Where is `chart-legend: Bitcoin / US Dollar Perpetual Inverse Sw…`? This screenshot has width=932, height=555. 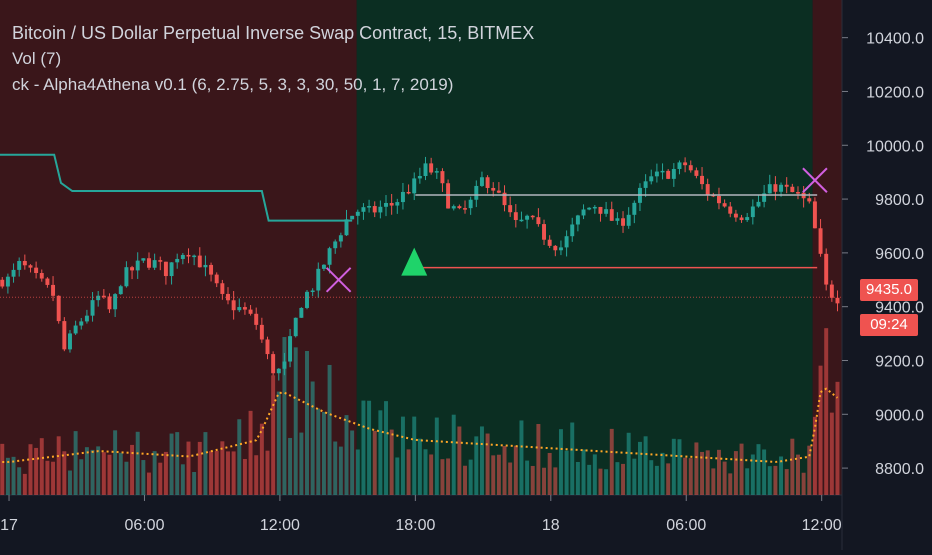 chart-legend: Bitcoin / US Dollar Perpetual Inverse Sw… is located at coordinates (273, 59).